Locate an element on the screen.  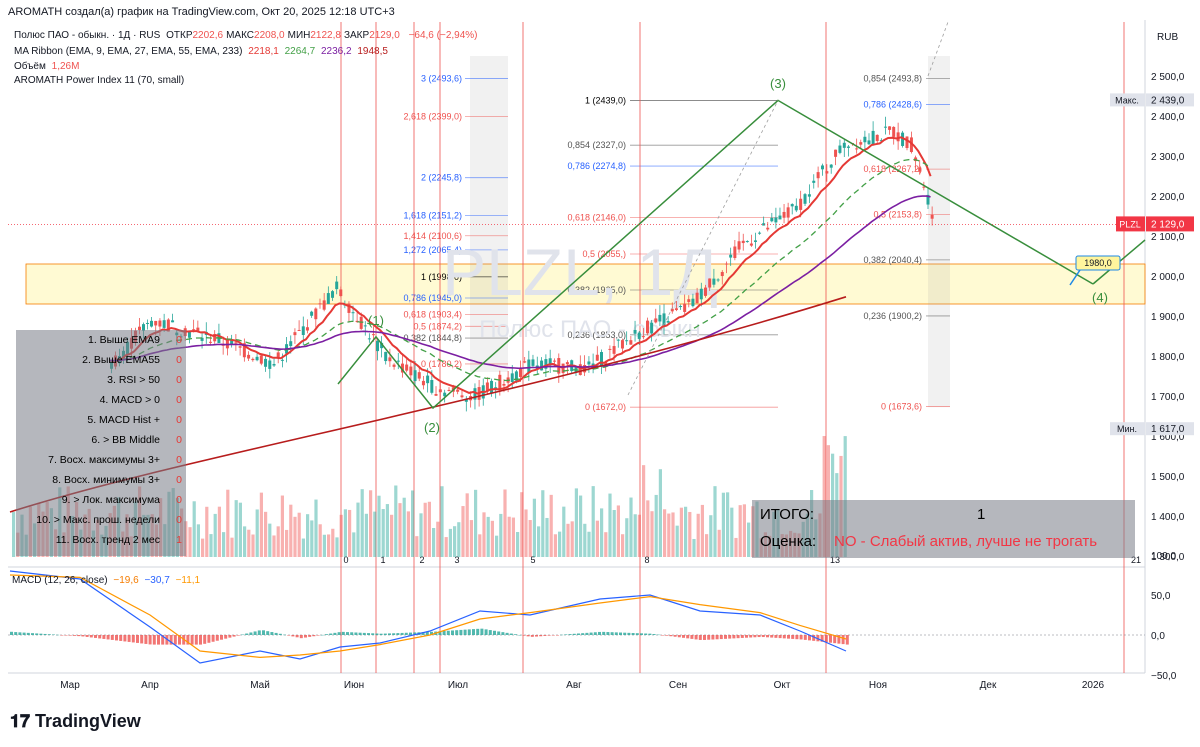
price-tag-label-bg is located at coordinates (1127, 100).